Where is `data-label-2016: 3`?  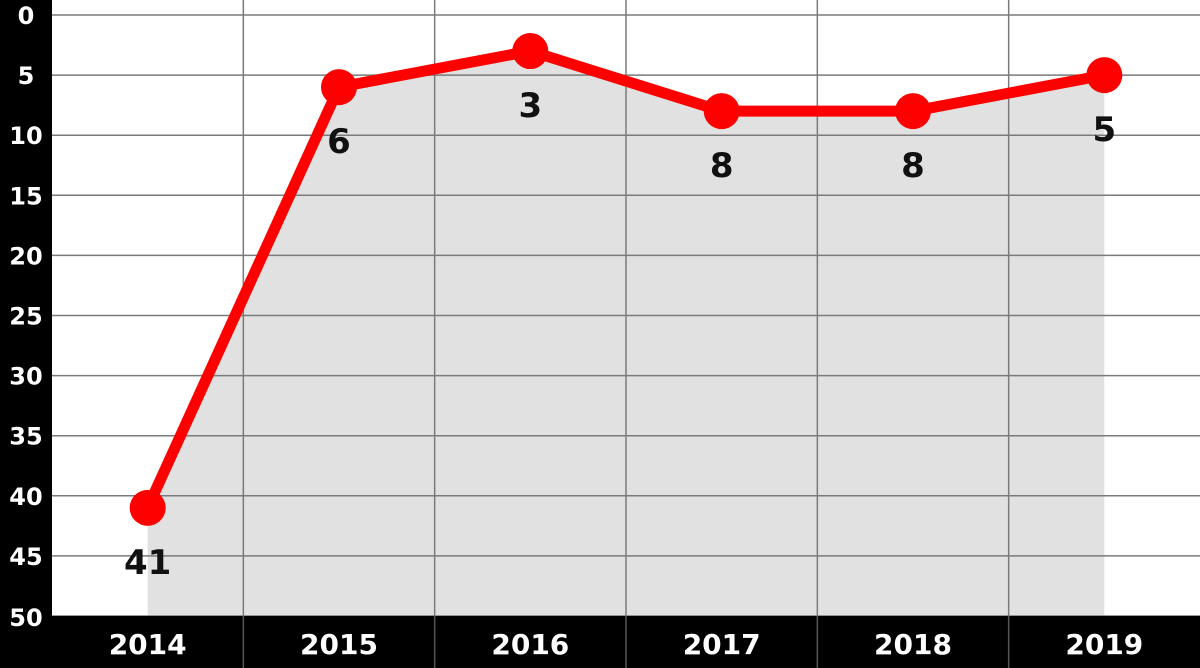
data-label-2016: 3 is located at coordinates (530, 106).